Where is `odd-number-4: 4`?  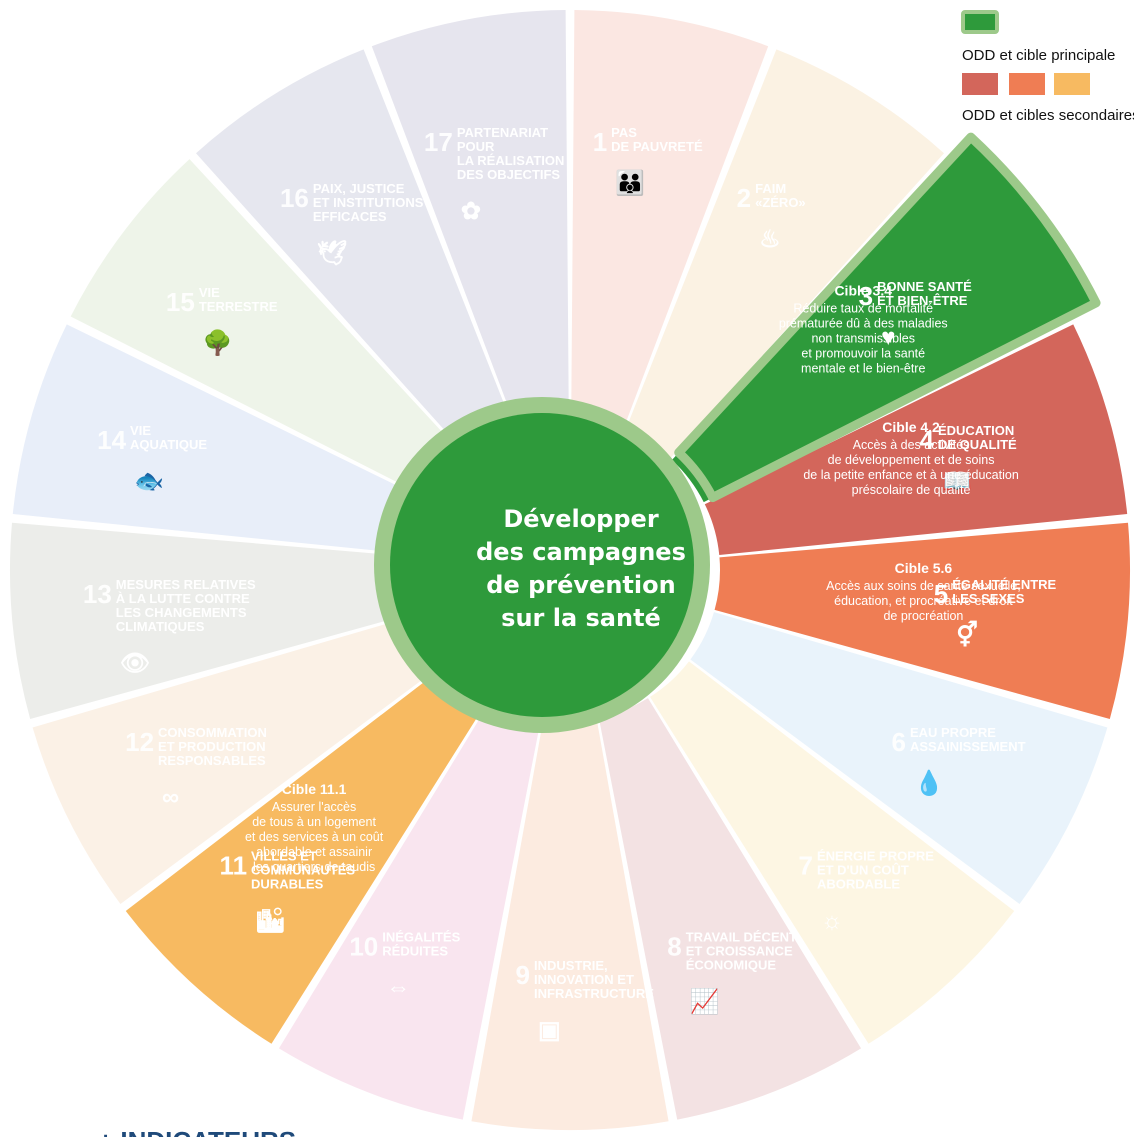
odd-number-4: 4 is located at coordinates (926, 440).